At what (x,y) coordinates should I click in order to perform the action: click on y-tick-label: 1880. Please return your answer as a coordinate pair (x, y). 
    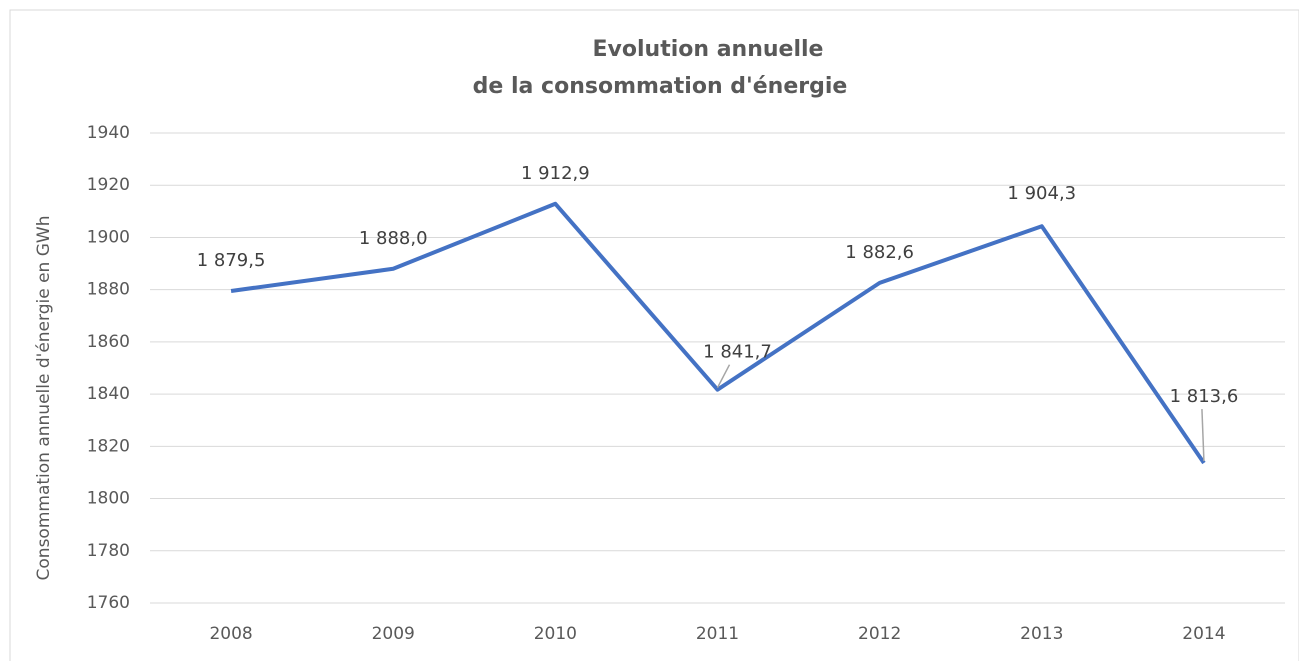
    Looking at the image, I should click on (108, 290).